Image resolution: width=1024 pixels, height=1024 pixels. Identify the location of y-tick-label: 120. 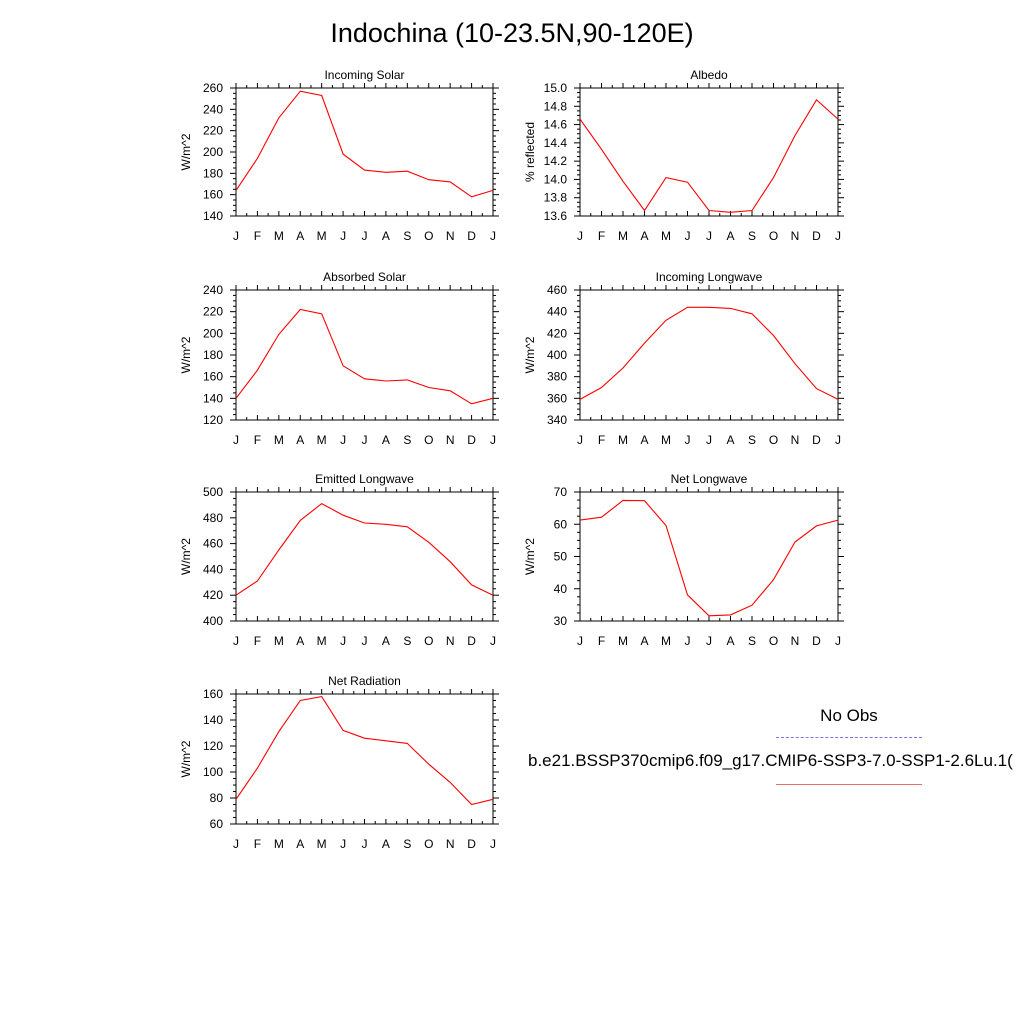
(213, 420).